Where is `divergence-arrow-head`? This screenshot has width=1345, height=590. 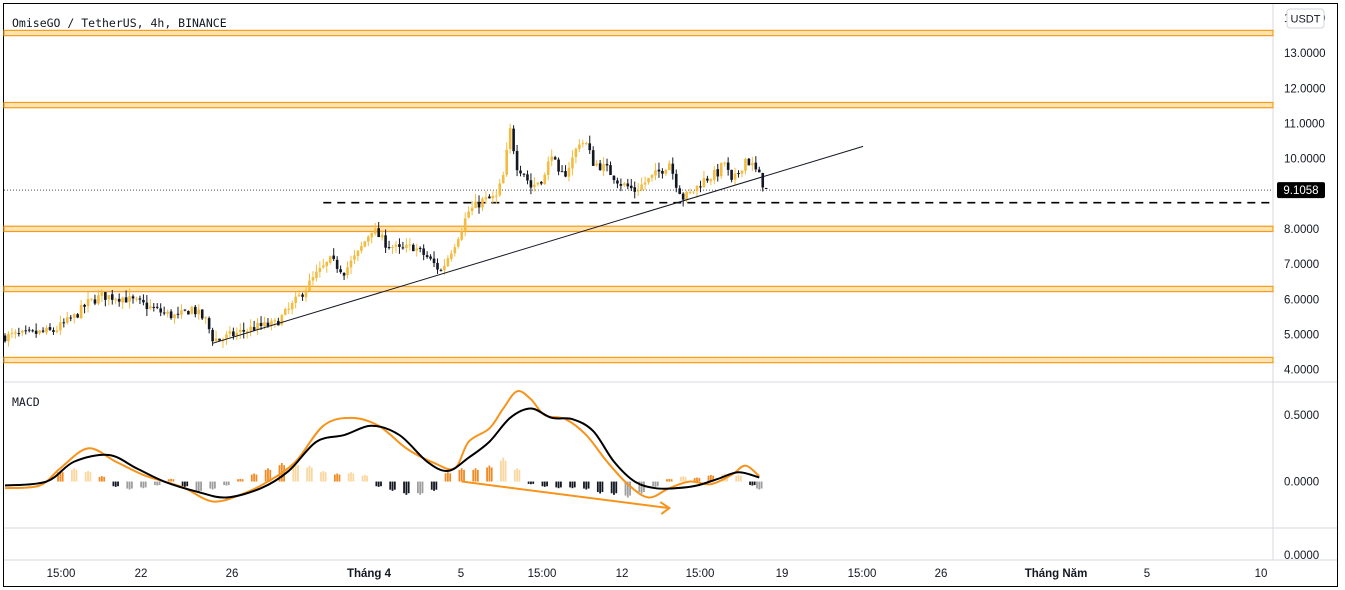
divergence-arrow-head is located at coordinates (665, 508).